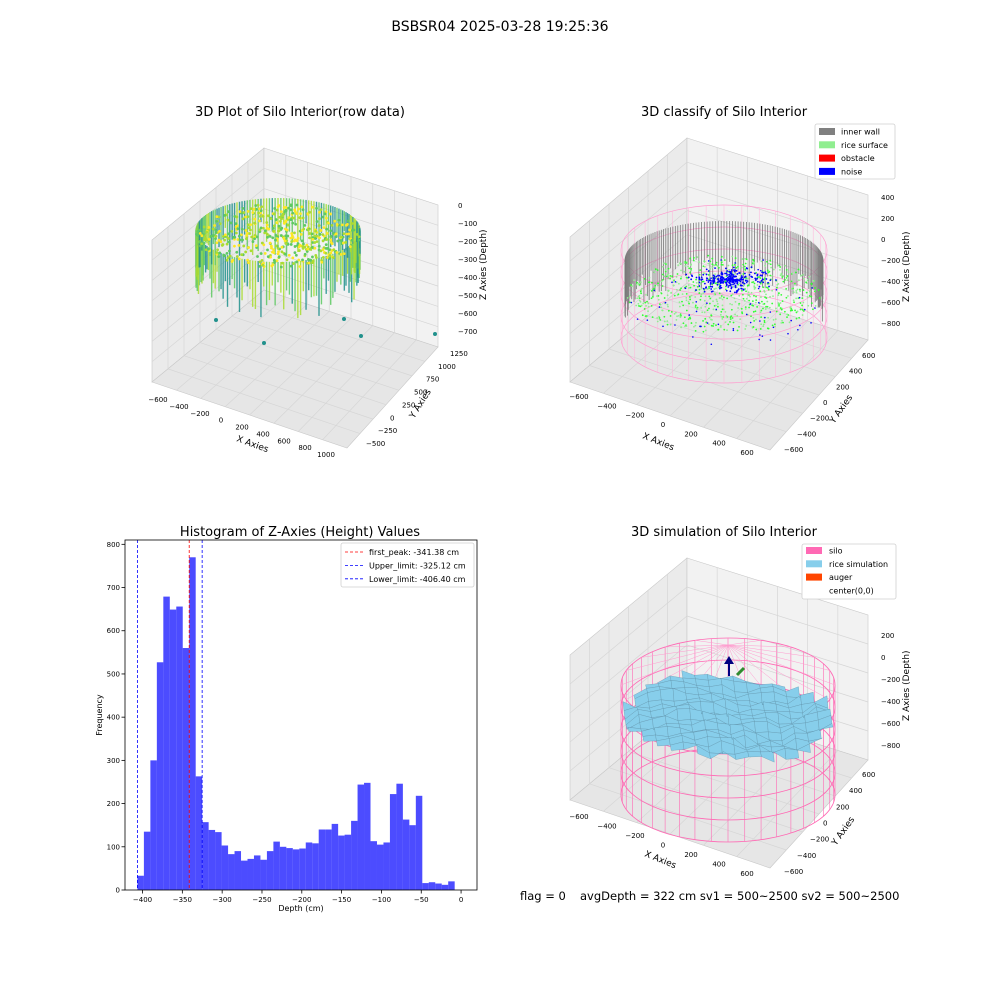  I want to click on histogram-x-label: Depth (cm), so click(300, 908).